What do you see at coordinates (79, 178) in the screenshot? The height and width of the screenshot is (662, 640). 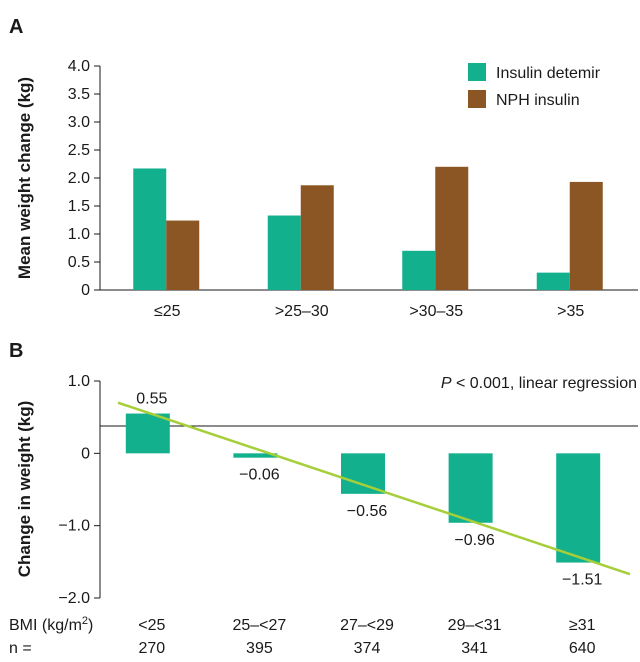 I see `y-tick-label: 2.0` at bounding box center [79, 178].